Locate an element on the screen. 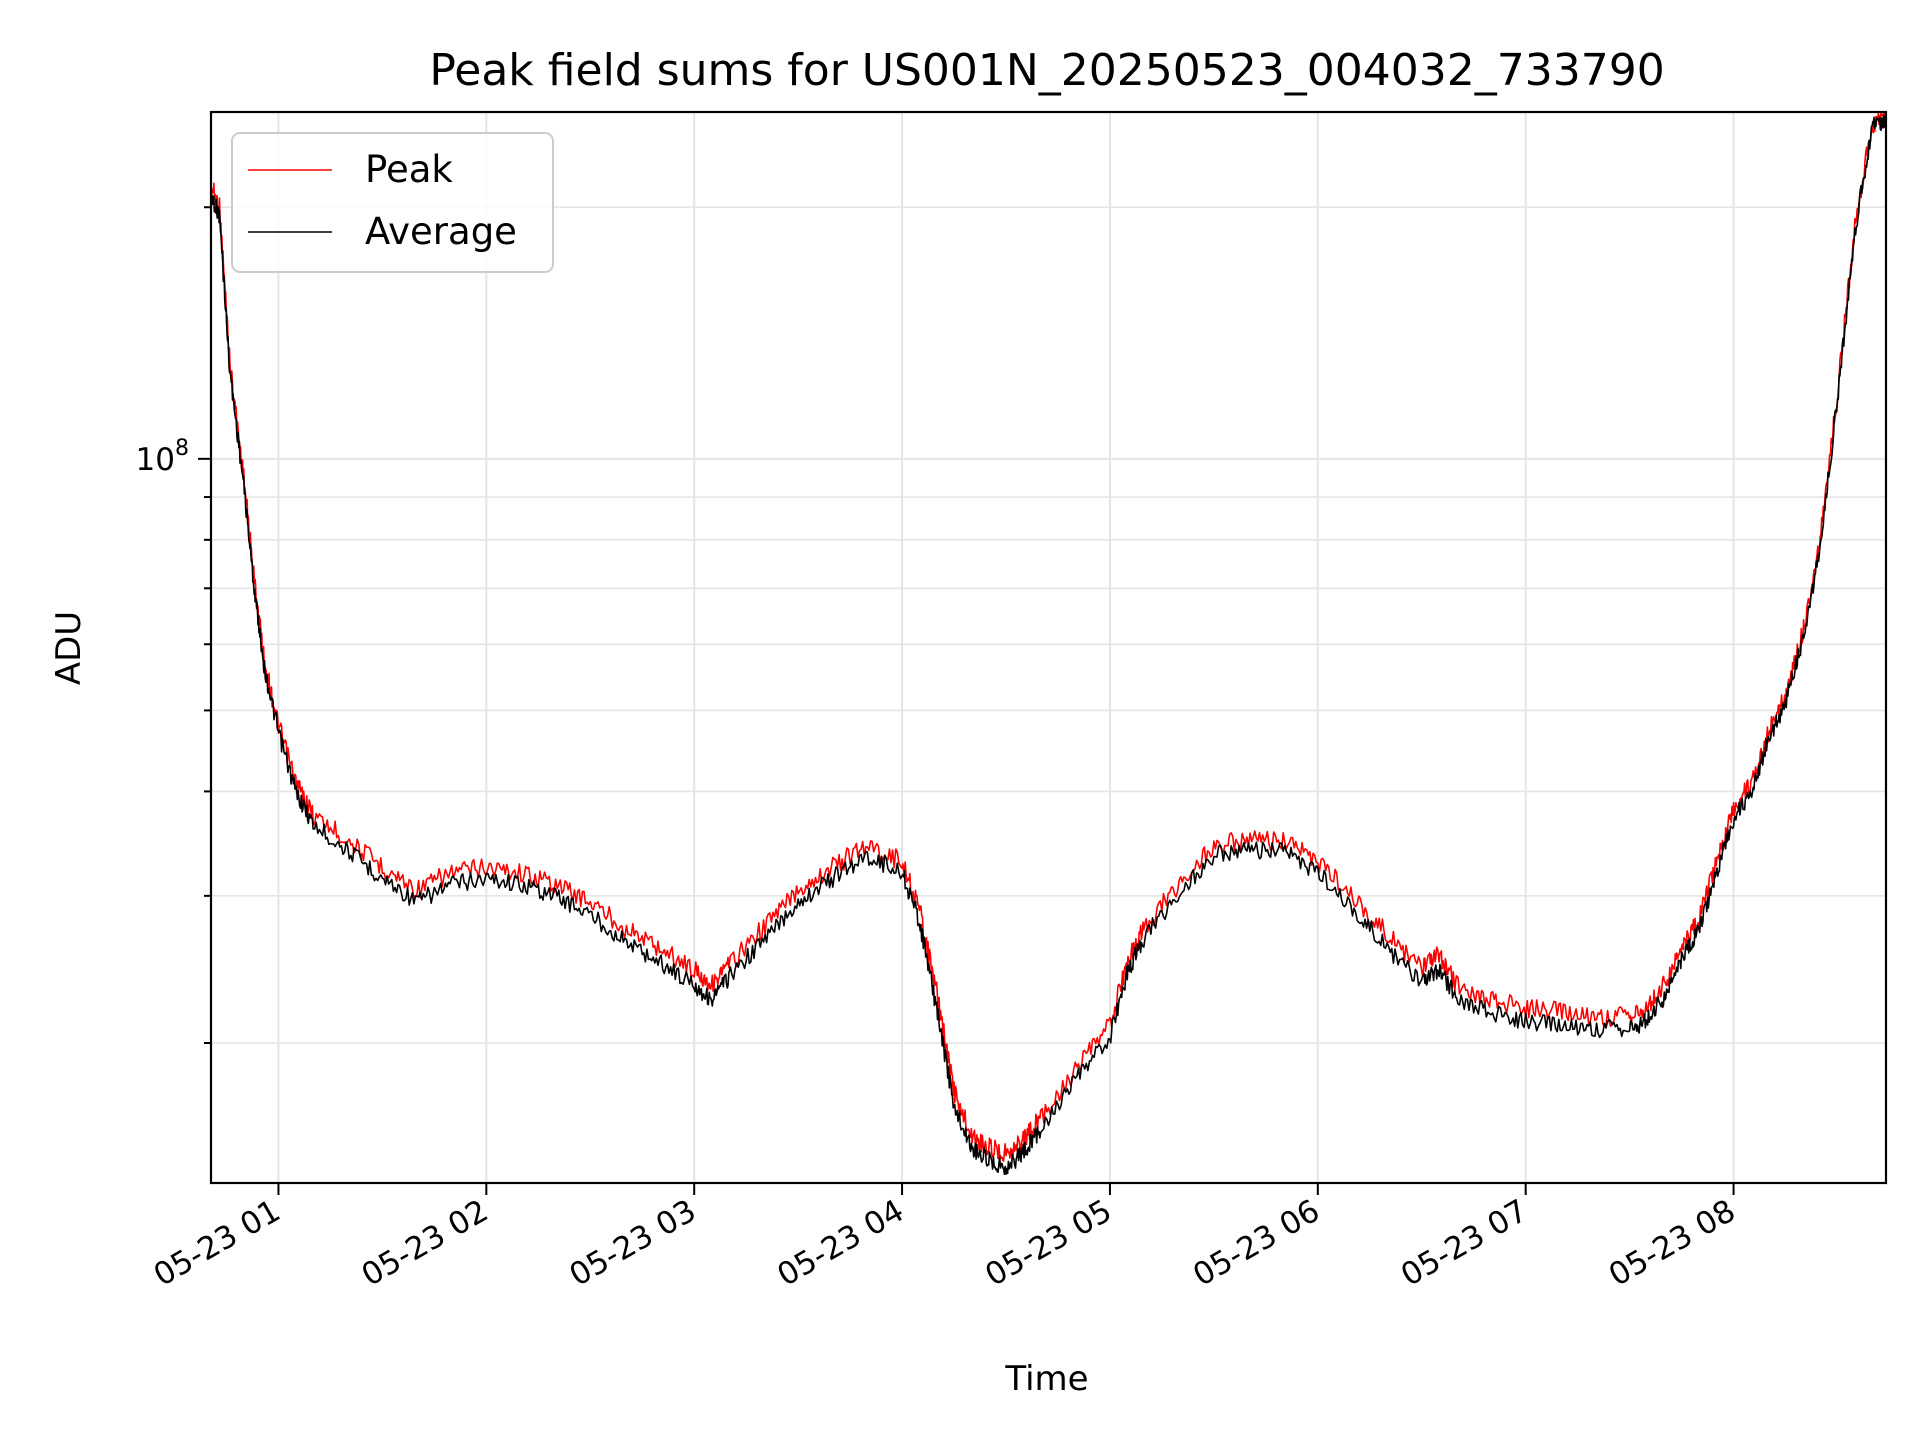 The image size is (1920, 1440). y-axis: 108 is located at coordinates (173, 625).